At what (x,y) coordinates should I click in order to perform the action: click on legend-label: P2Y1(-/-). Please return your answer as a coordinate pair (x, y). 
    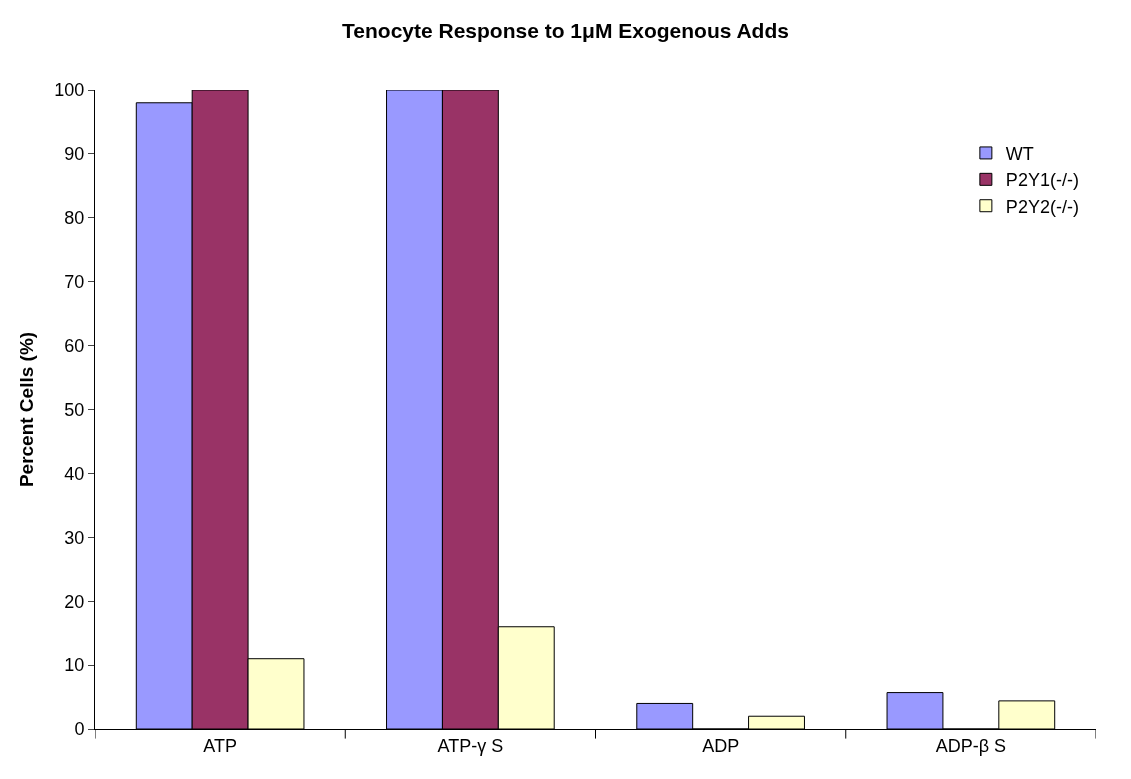
    Looking at the image, I should click on (1042, 180).